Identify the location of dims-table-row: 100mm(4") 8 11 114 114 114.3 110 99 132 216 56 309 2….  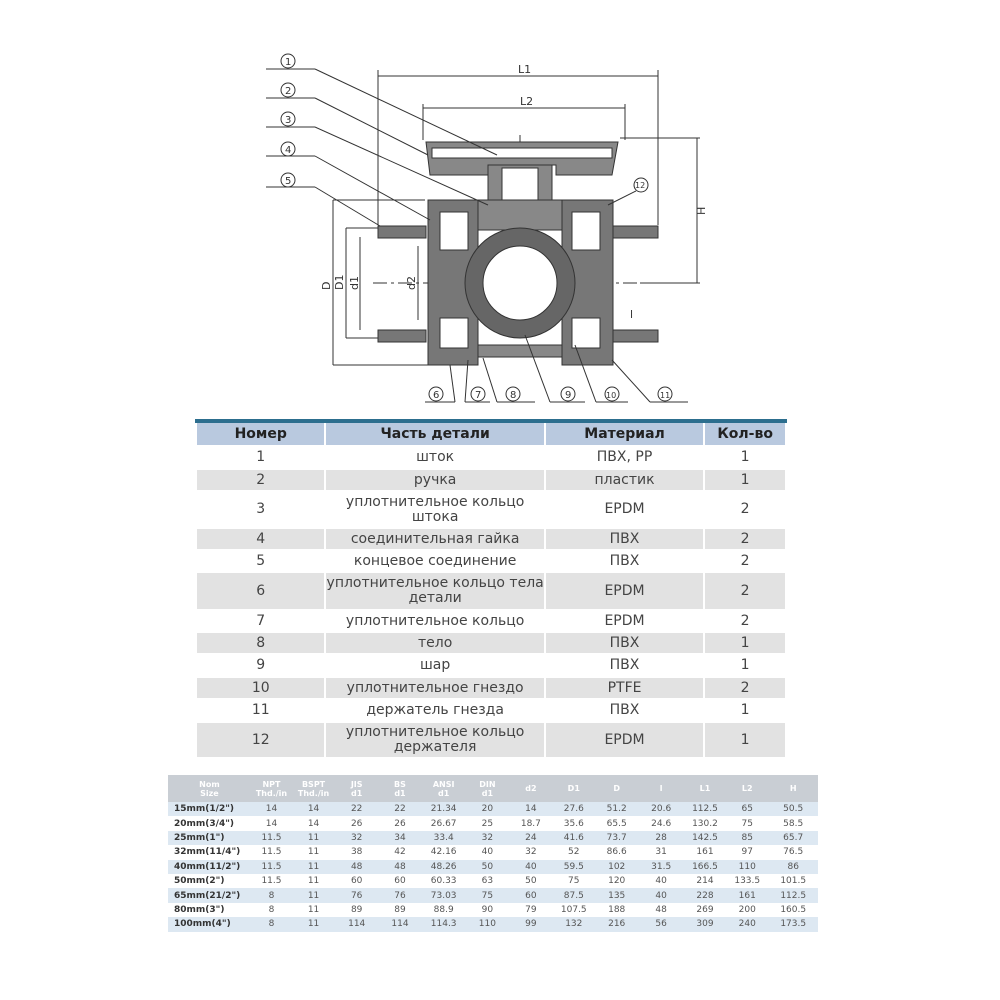
(493, 924).